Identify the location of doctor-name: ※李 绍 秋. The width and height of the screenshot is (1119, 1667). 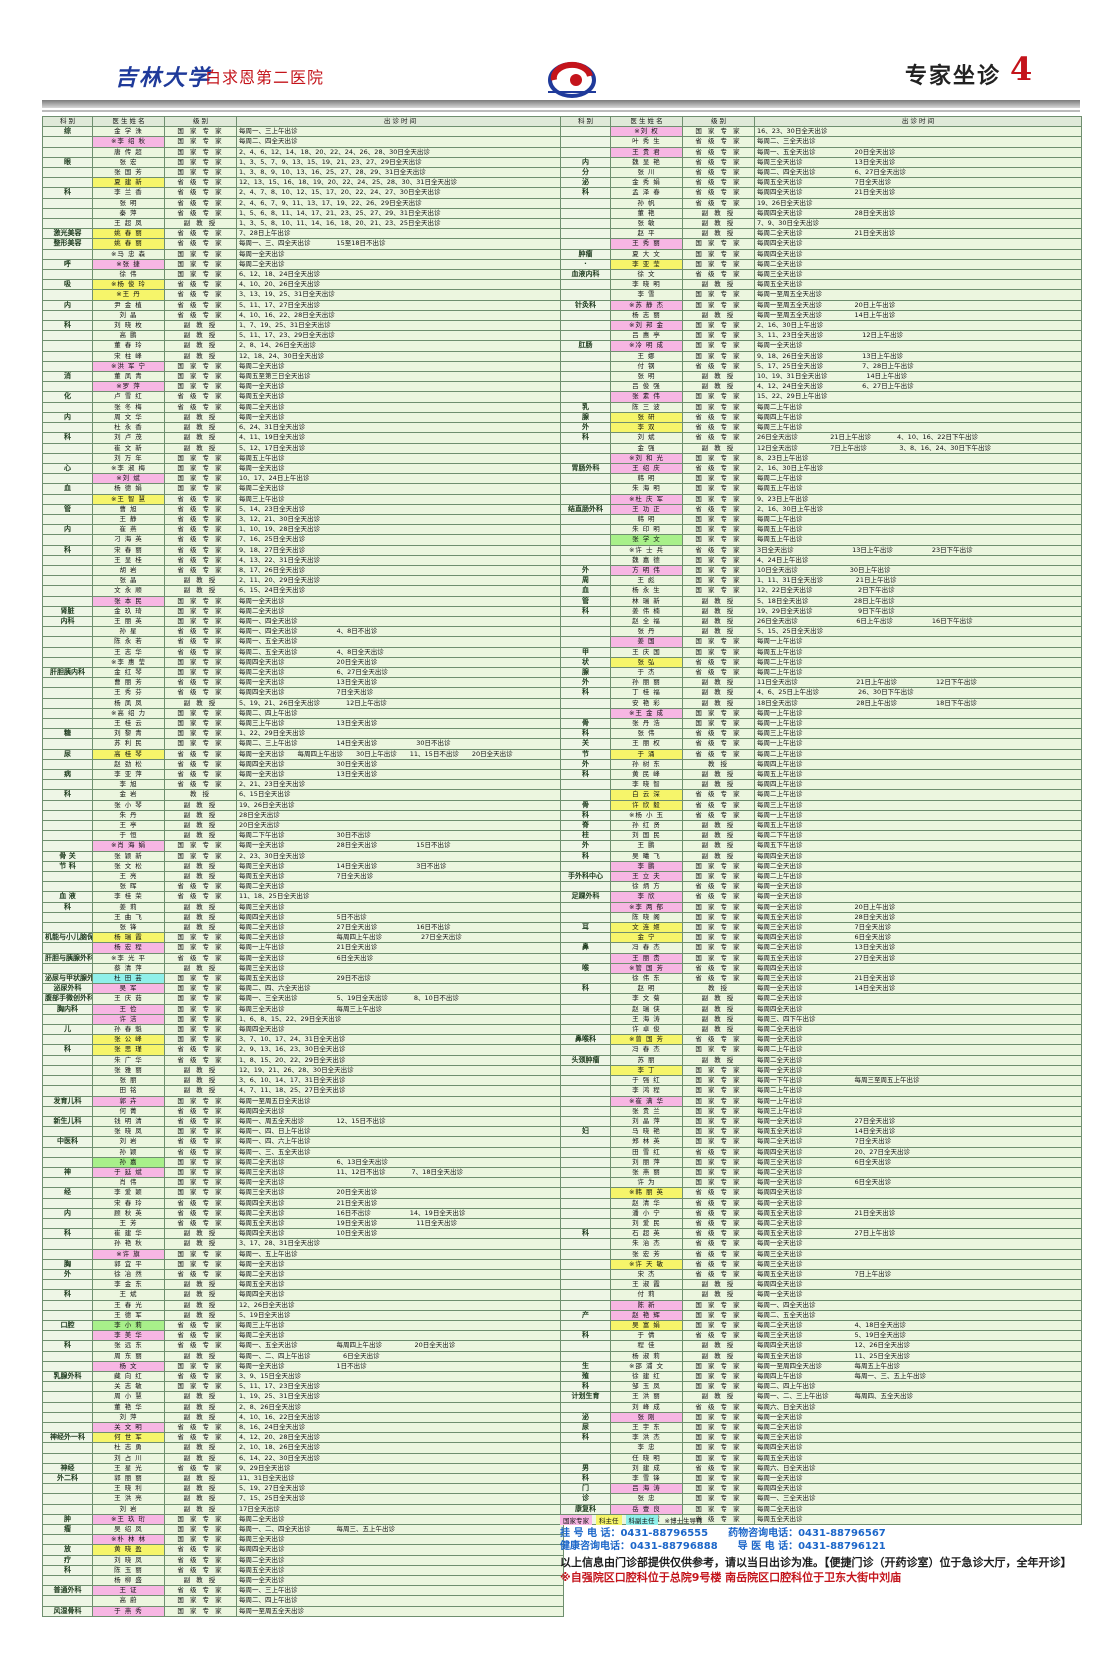
(128, 142).